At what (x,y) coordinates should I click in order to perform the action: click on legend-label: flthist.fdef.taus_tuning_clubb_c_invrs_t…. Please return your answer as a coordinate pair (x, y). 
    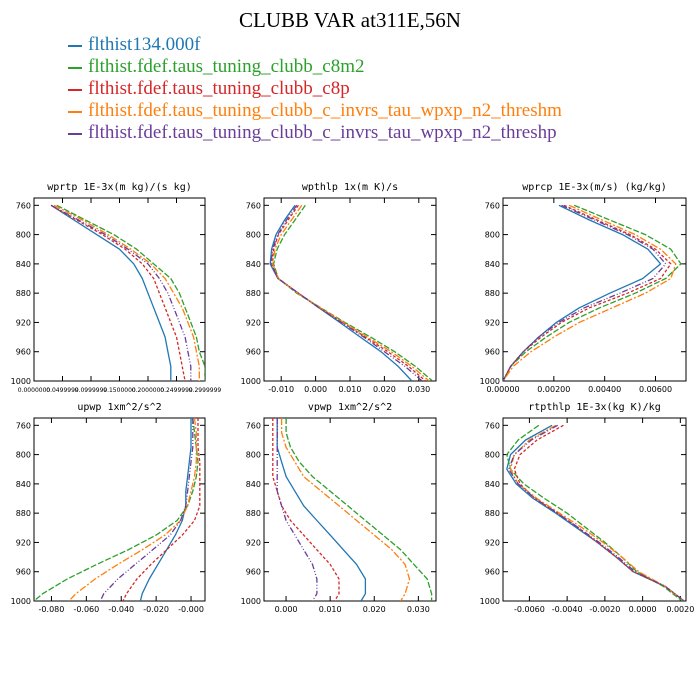
    Looking at the image, I should click on (325, 110).